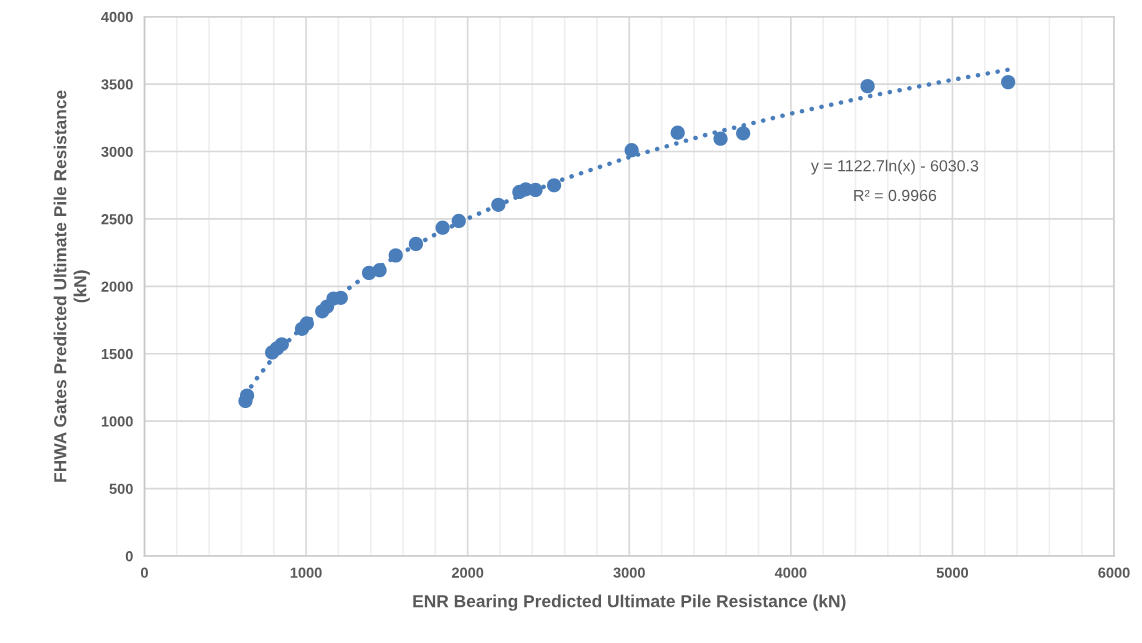  What do you see at coordinates (952, 572) in the screenshot?
I see `x-tick-label: 5000` at bounding box center [952, 572].